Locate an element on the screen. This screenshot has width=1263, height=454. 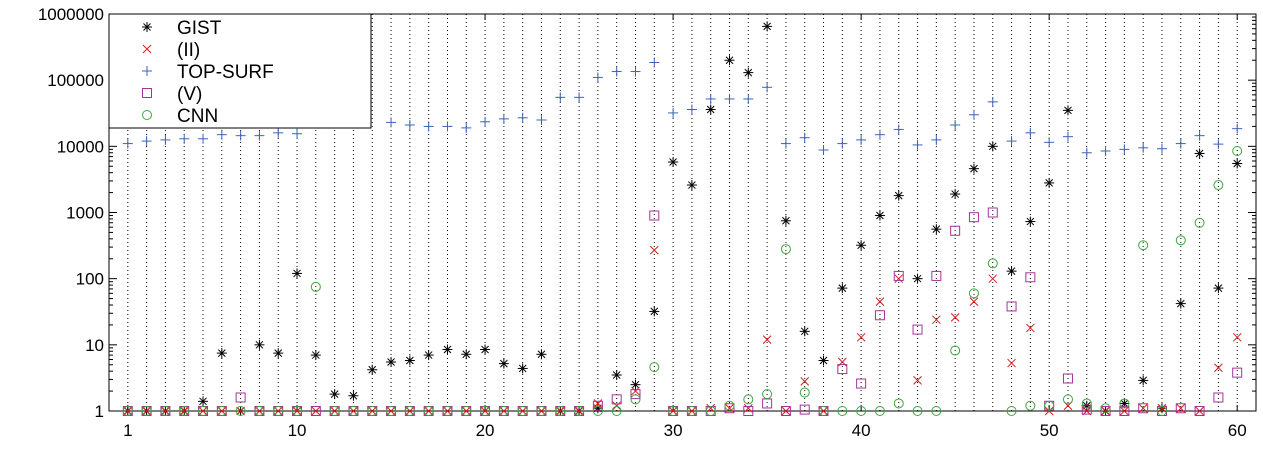
legend-label: TOP-SURF is located at coordinates (225, 72).